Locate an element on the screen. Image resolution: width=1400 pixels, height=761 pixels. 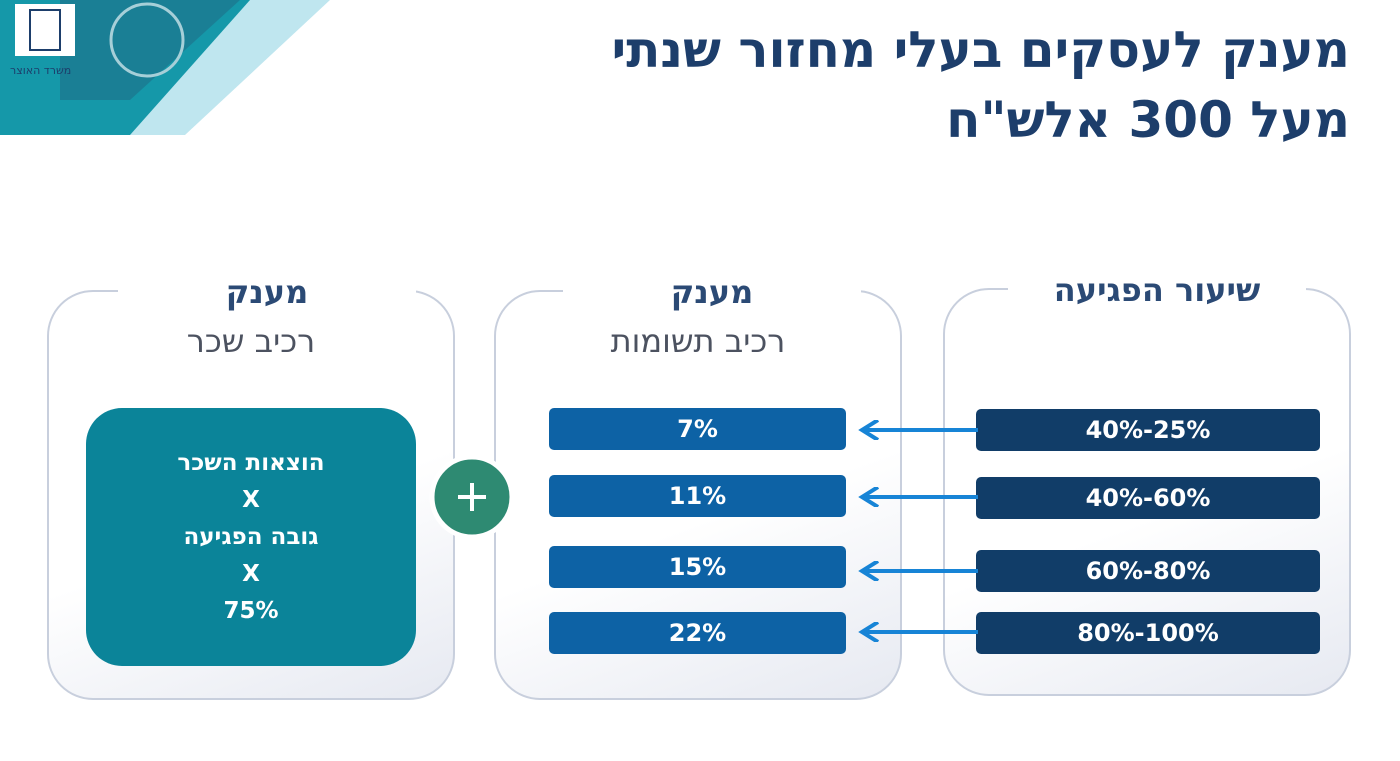
impact-range: 40%-25% is located at coordinates (1148, 430).